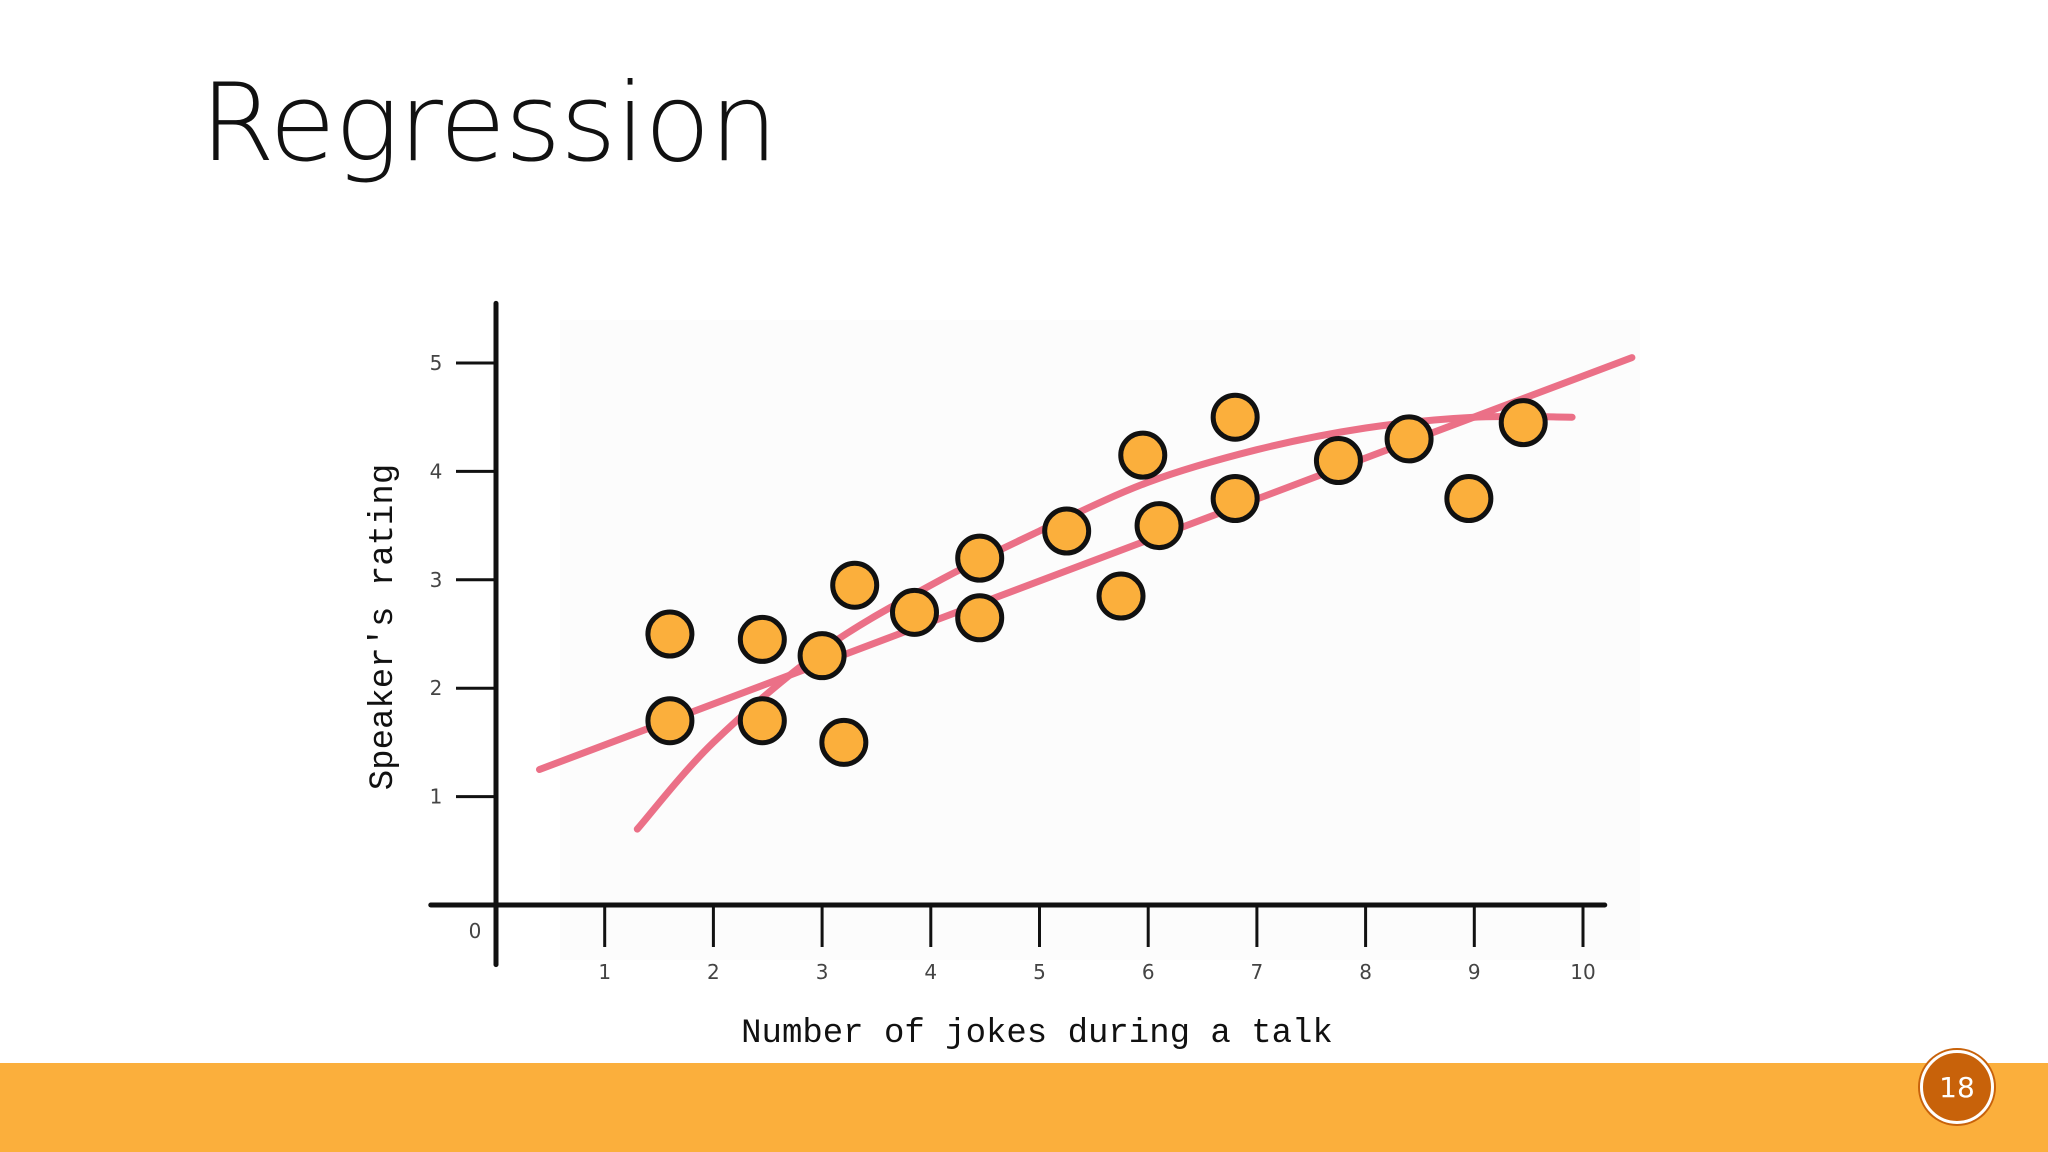 This screenshot has width=2048, height=1152. Describe the element at coordinates (436, 580) in the screenshot. I see `y-tick-label: 3` at that location.